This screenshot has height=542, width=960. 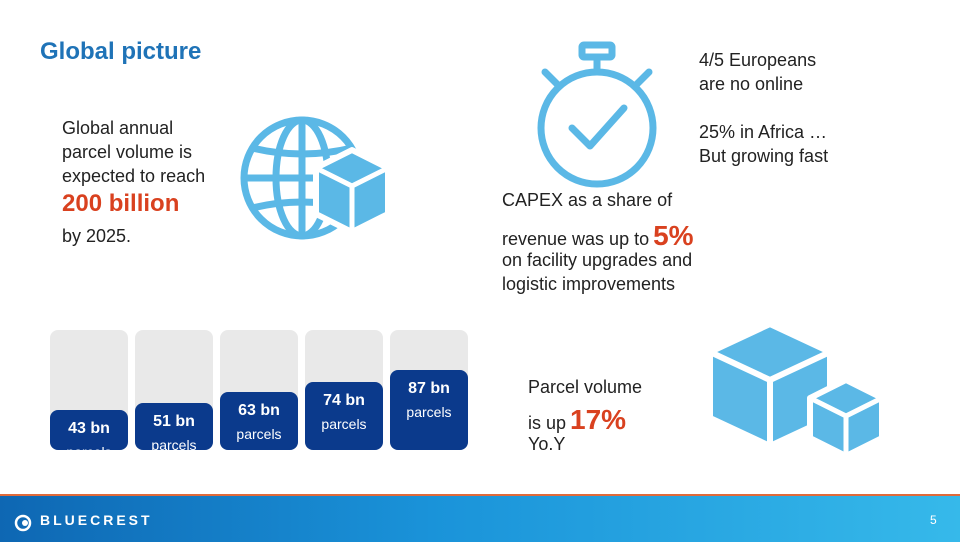 I want to click on capex-line-3-text: on facility upgrades and, so click(x=597, y=260).